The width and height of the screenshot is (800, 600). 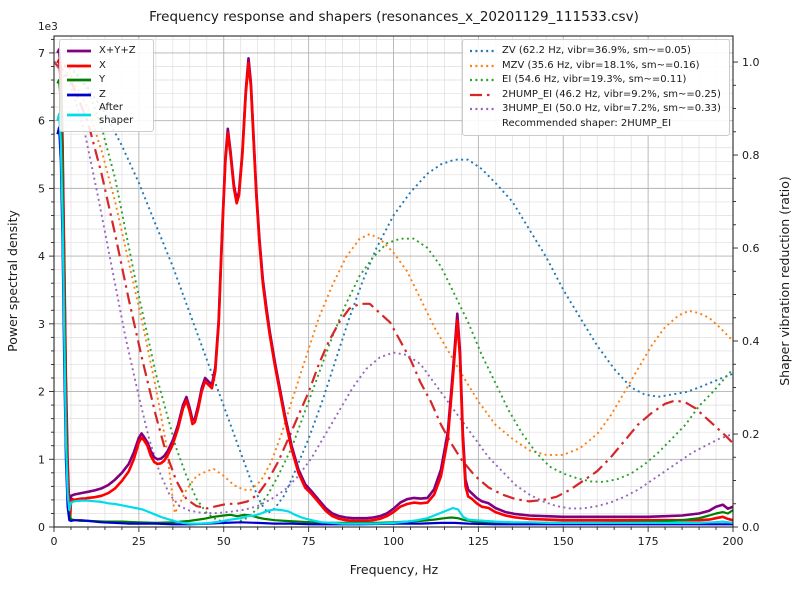 What do you see at coordinates (394, 569) in the screenshot?
I see `x-axis-label: Frequency, Hz` at bounding box center [394, 569].